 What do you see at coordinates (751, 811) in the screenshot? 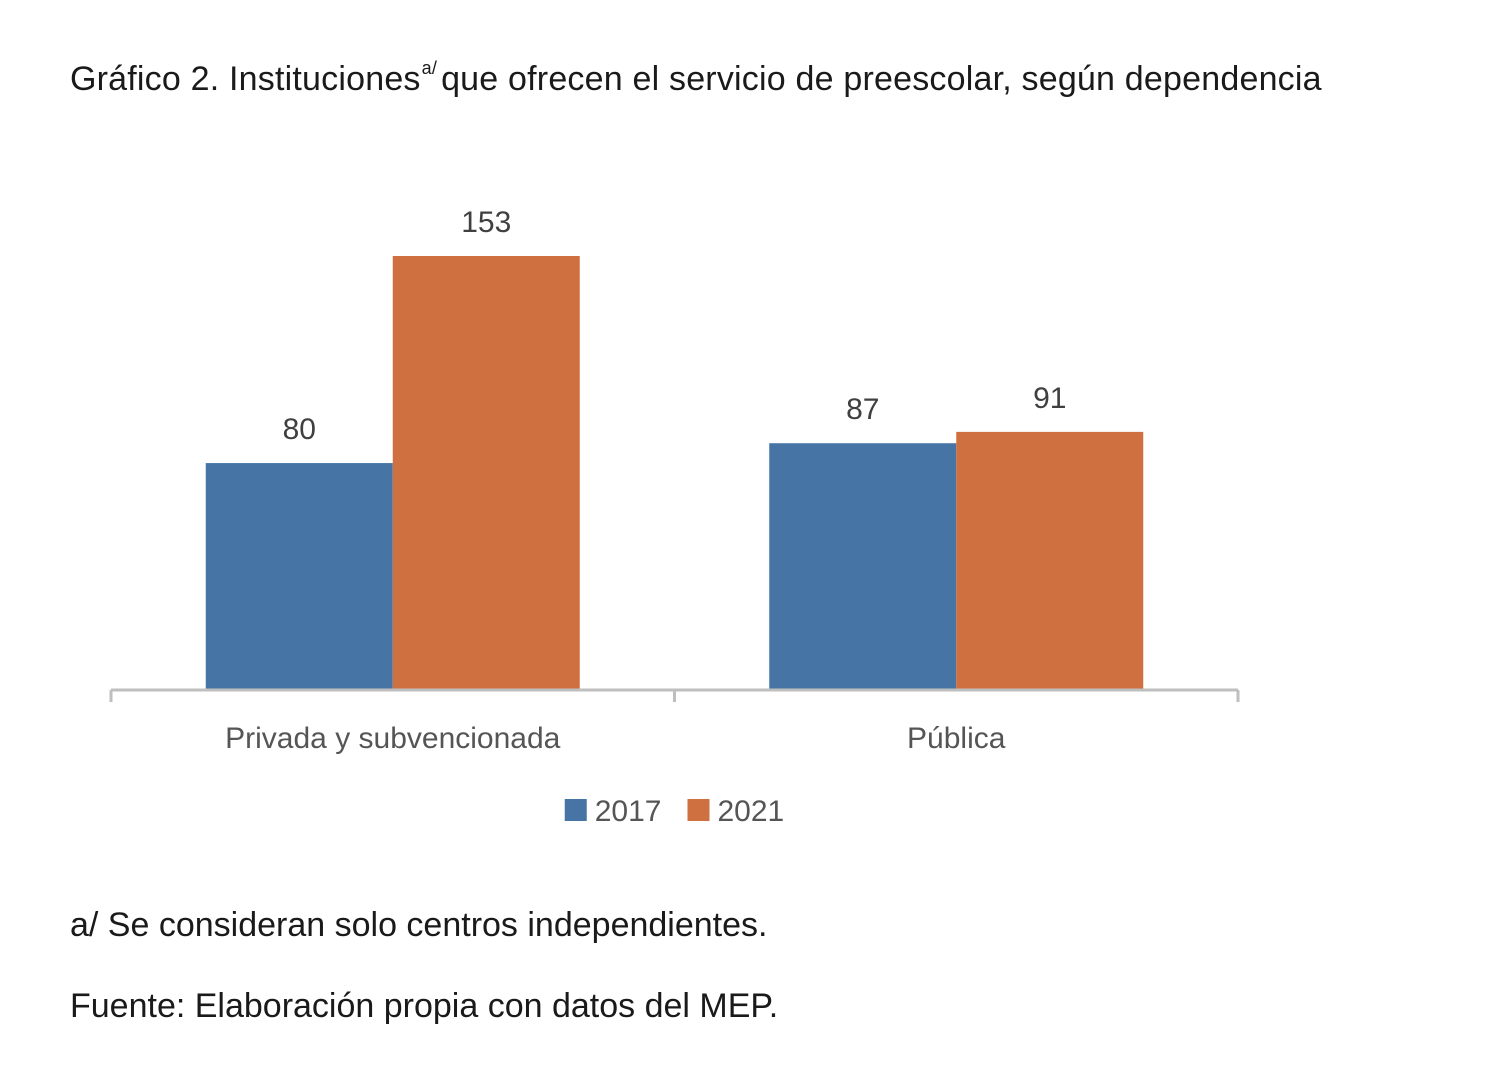
I see `legend-label-2021: 2021` at bounding box center [751, 811].